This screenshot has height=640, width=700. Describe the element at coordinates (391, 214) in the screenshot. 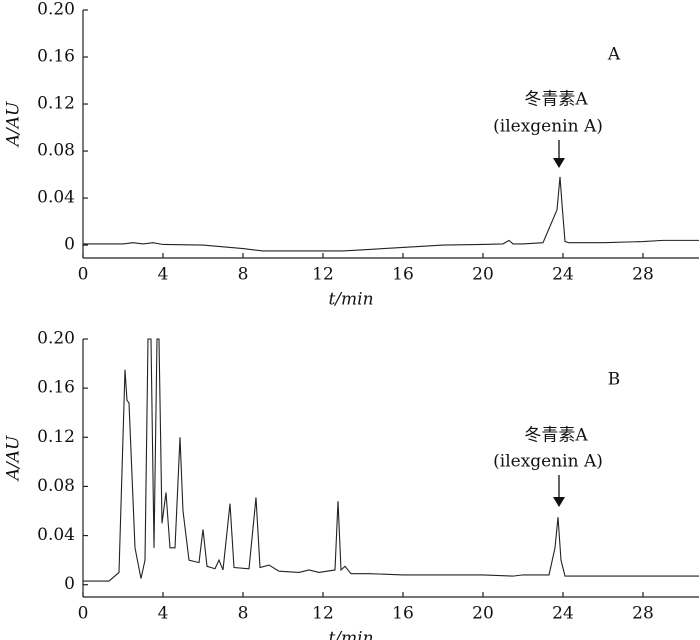

I see `chromatogram-line` at that location.